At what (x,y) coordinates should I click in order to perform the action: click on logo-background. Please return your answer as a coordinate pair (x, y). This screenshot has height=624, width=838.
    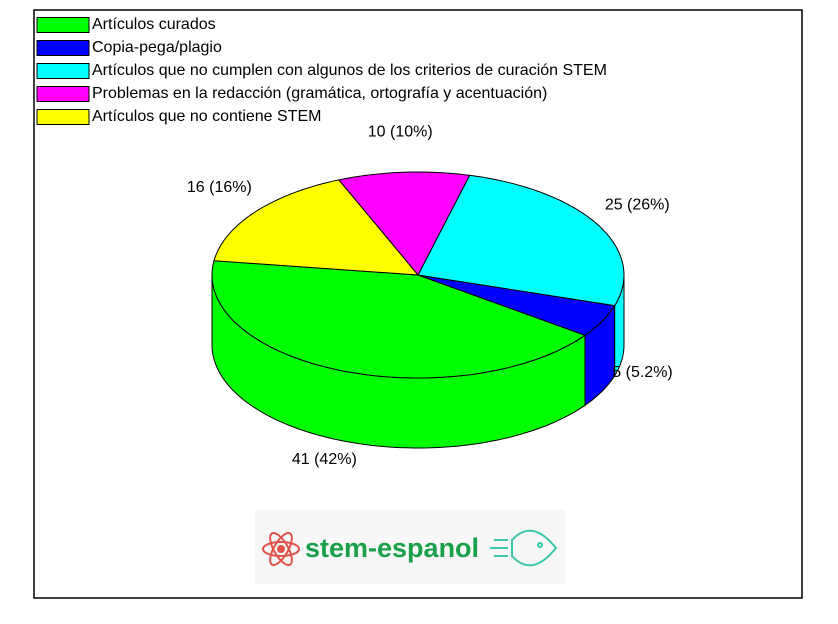
    Looking at the image, I should click on (410, 547).